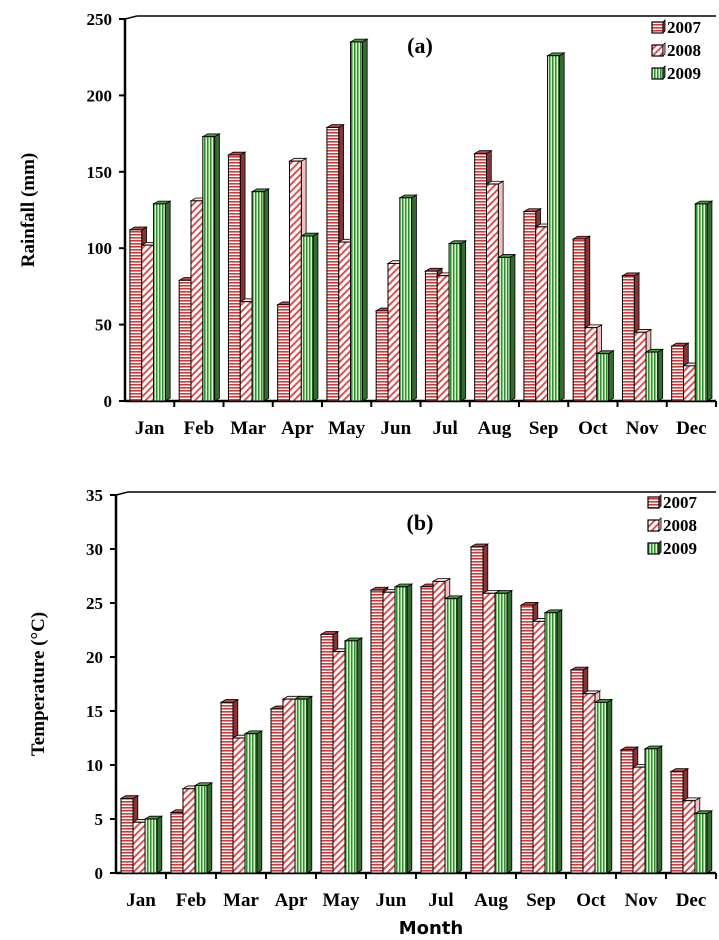 Image resolution: width=719 pixels, height=940 pixels. What do you see at coordinates (680, 502) in the screenshot?
I see `c1-legend-label: 2007` at bounding box center [680, 502].